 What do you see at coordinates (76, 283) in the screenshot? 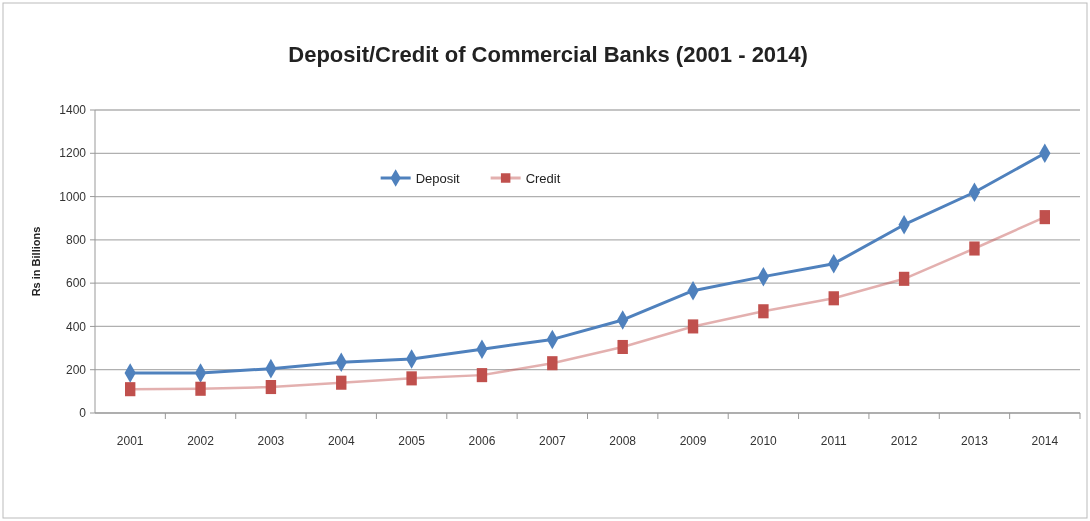
I see `y-tick-label: 600` at bounding box center [76, 283].